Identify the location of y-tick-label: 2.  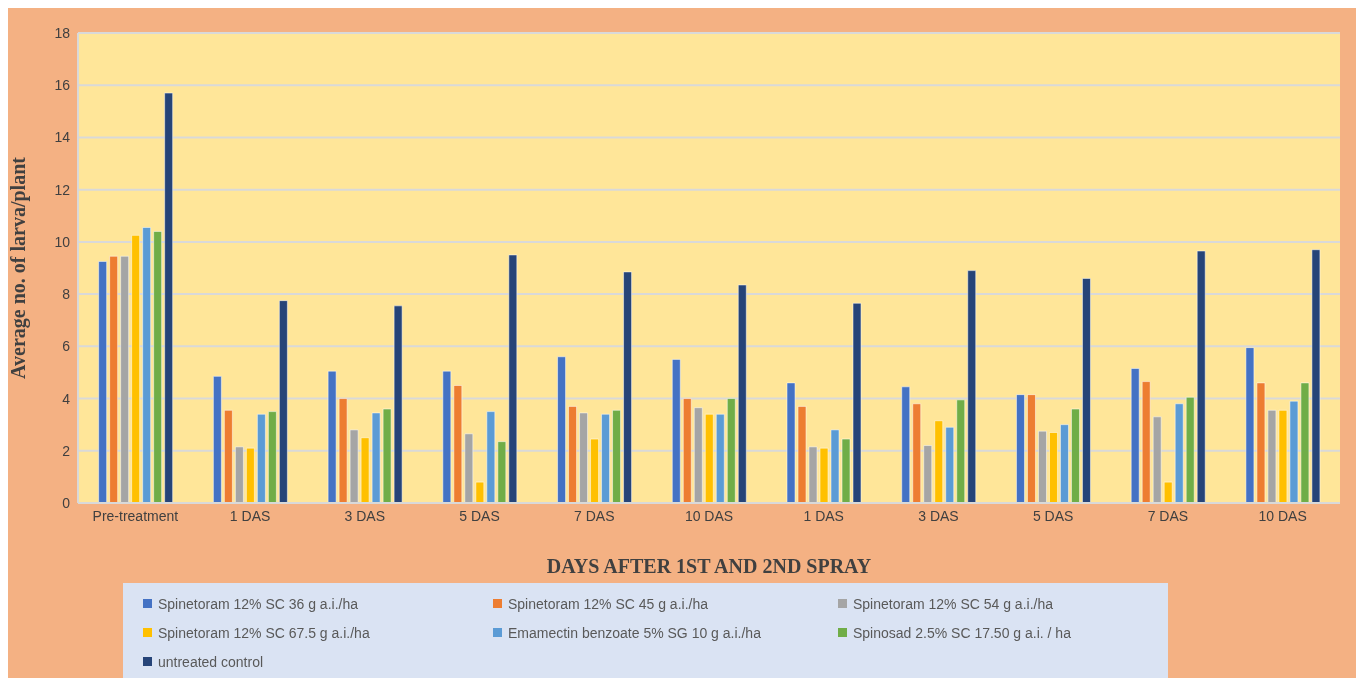
(66, 450).